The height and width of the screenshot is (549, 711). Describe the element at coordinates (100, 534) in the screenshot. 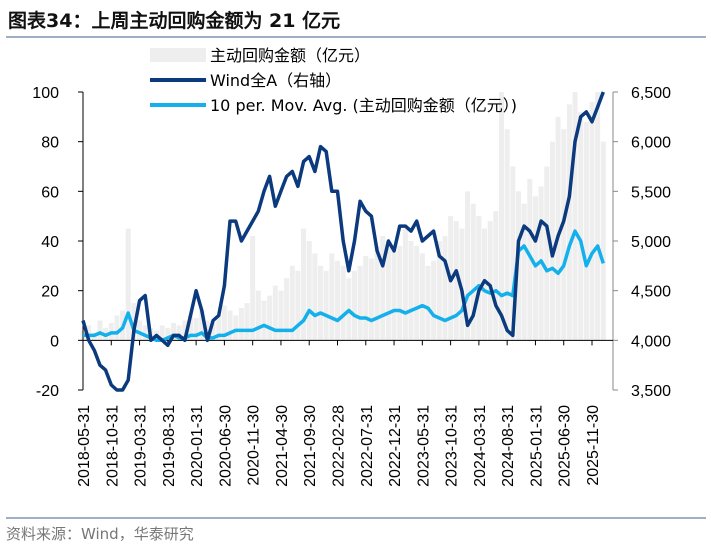

I see `source-note: 资料来源：Wind，华泰研究` at that location.